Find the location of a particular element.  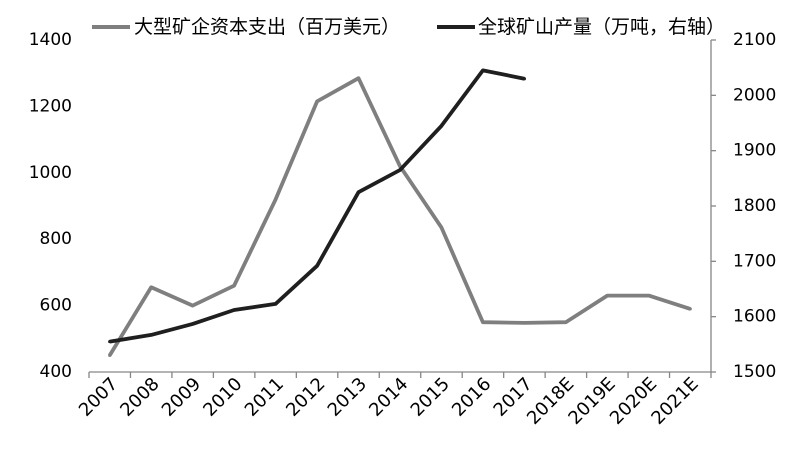

x-axis-tick-label: 2014 is located at coordinates (388, 397).